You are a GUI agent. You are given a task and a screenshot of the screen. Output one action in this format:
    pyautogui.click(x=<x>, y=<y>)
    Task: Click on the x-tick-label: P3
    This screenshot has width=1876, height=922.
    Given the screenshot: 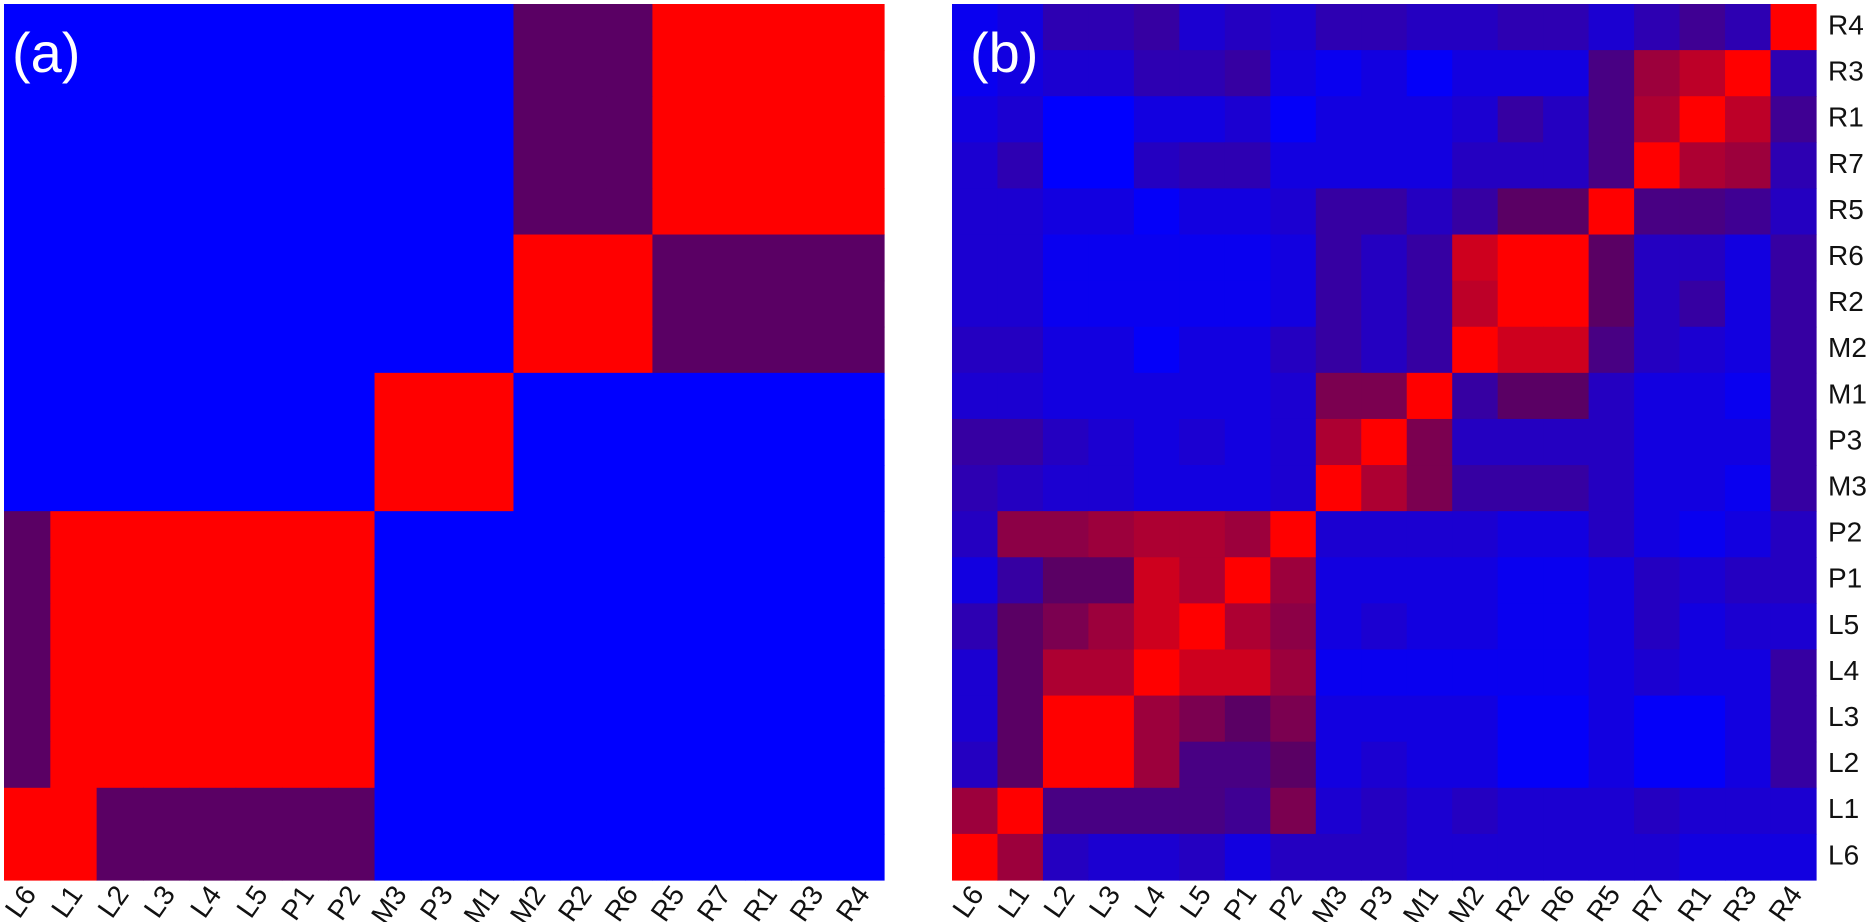 What is the action you would take?
    pyautogui.click(x=1376, y=901)
    